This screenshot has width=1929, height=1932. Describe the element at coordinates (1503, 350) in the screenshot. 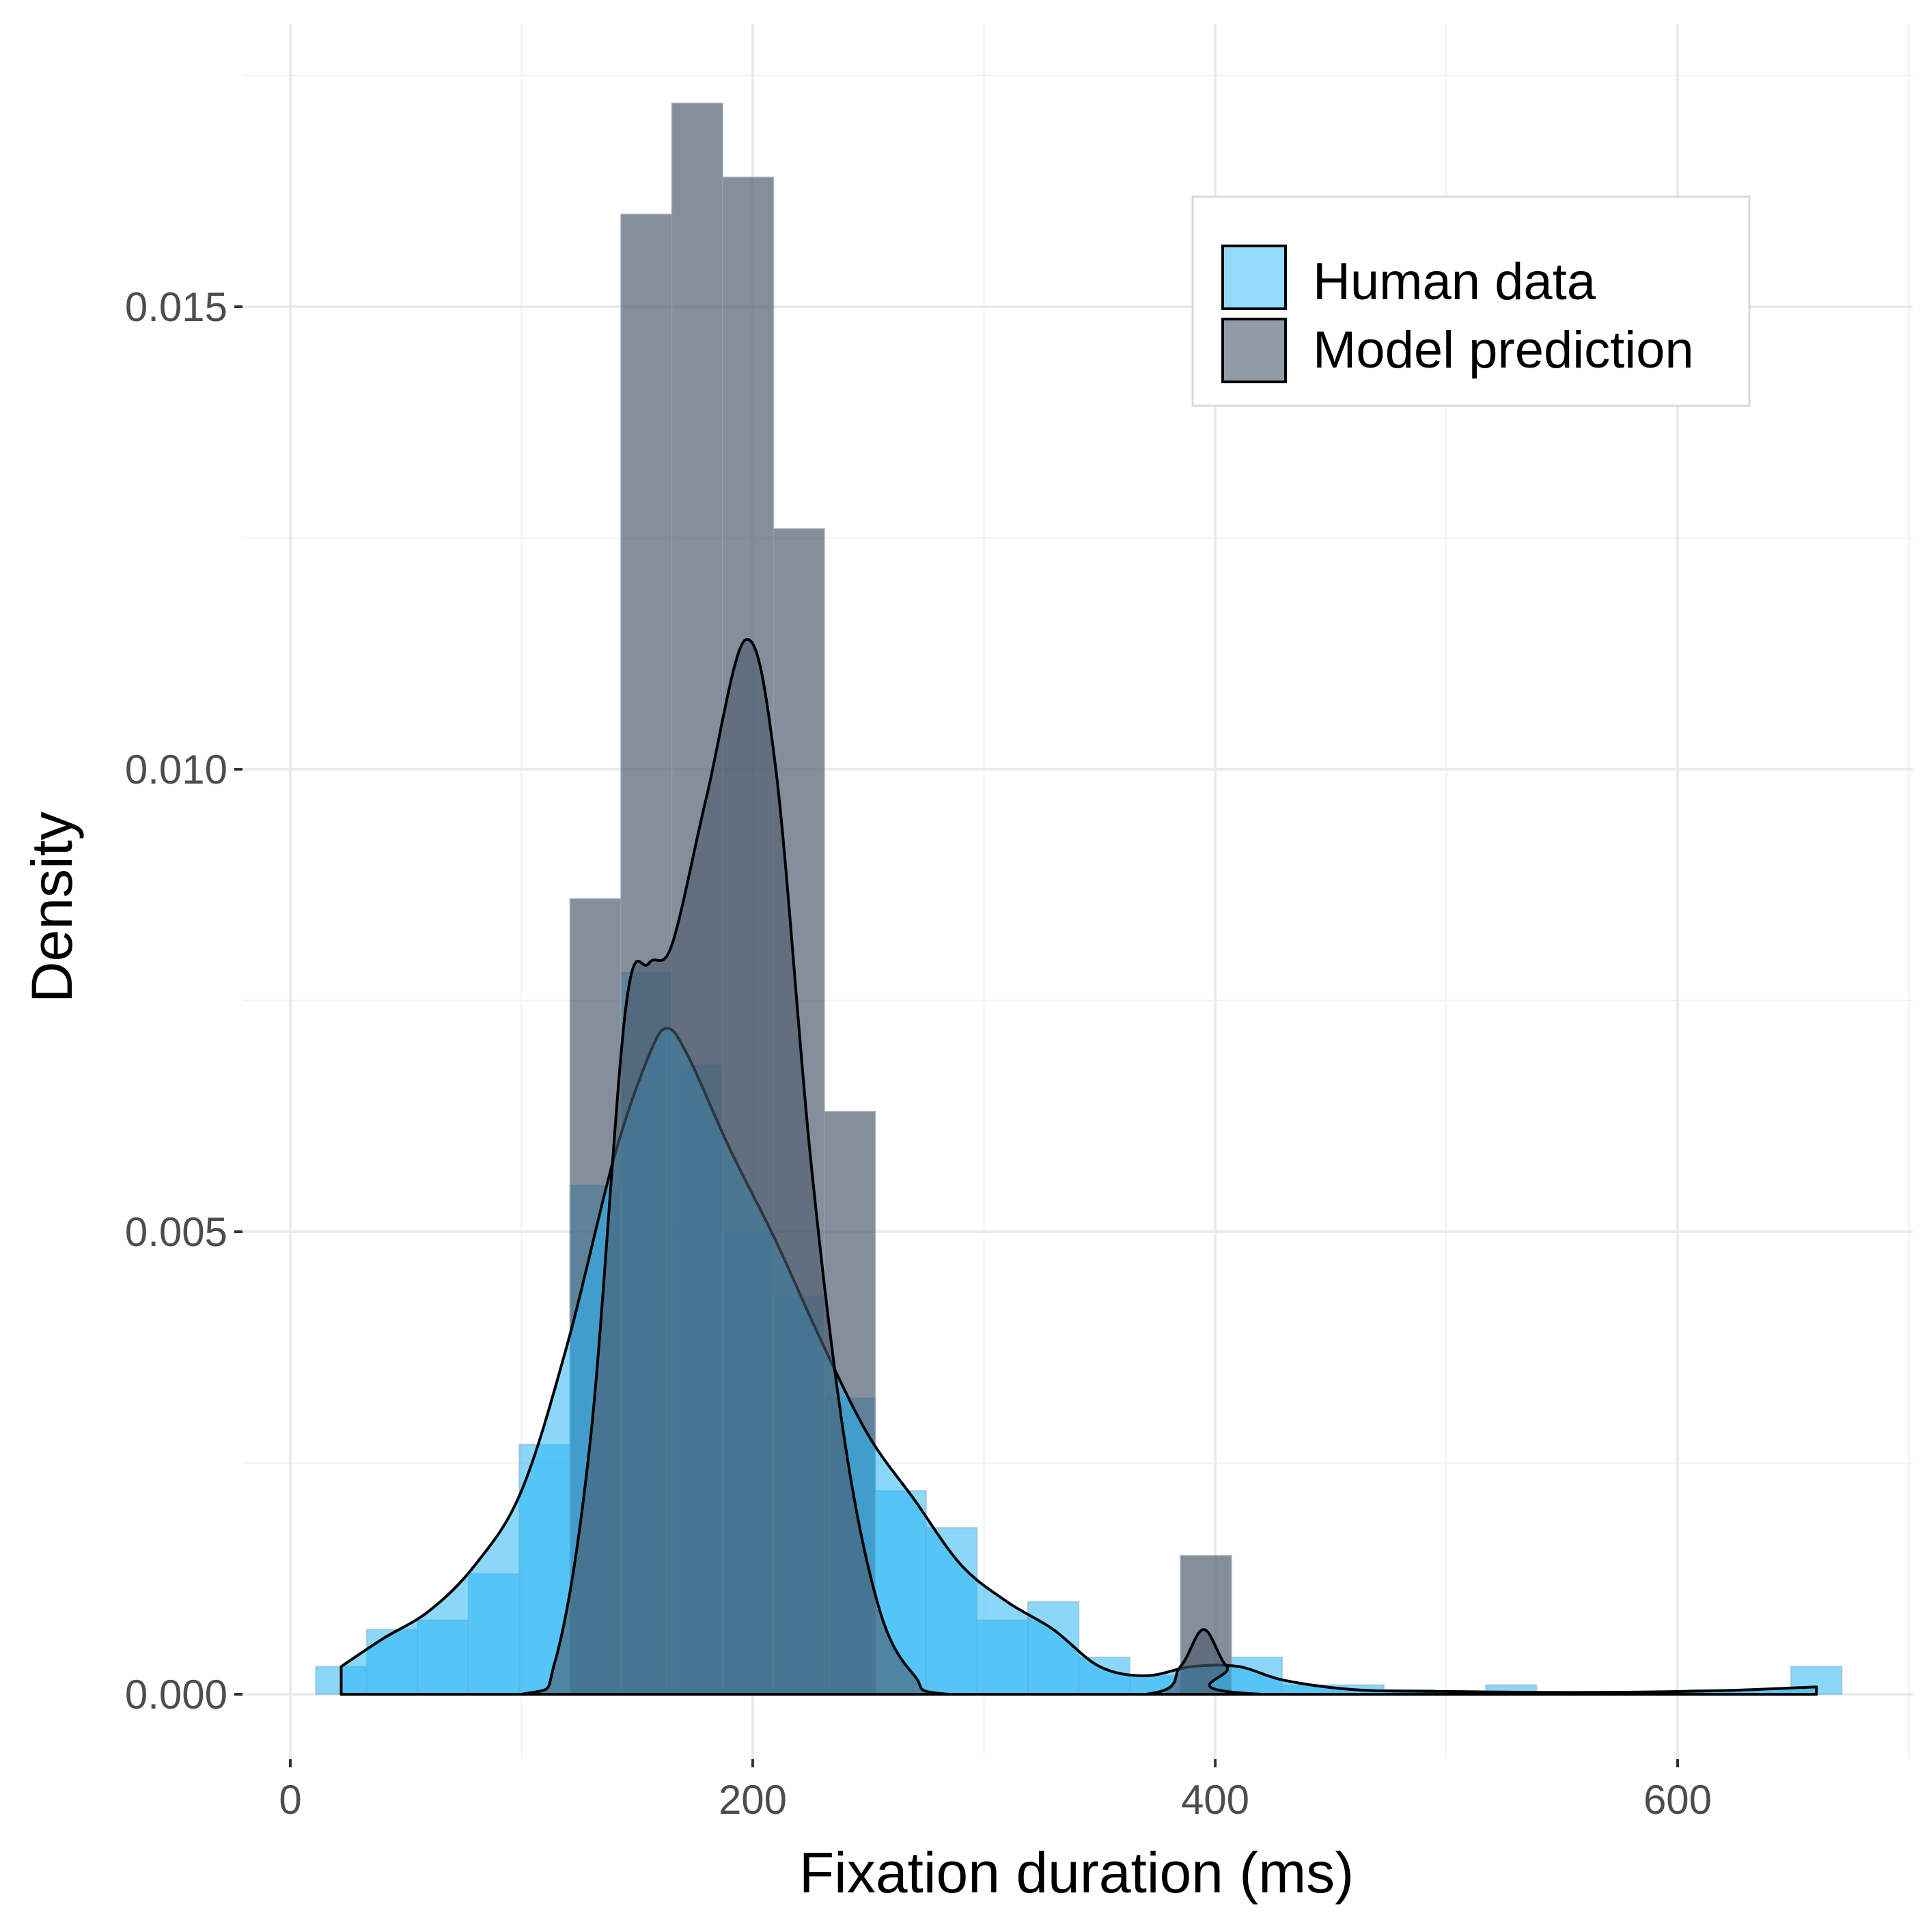

I see `legend-label-model-prediction: Model prediction` at that location.